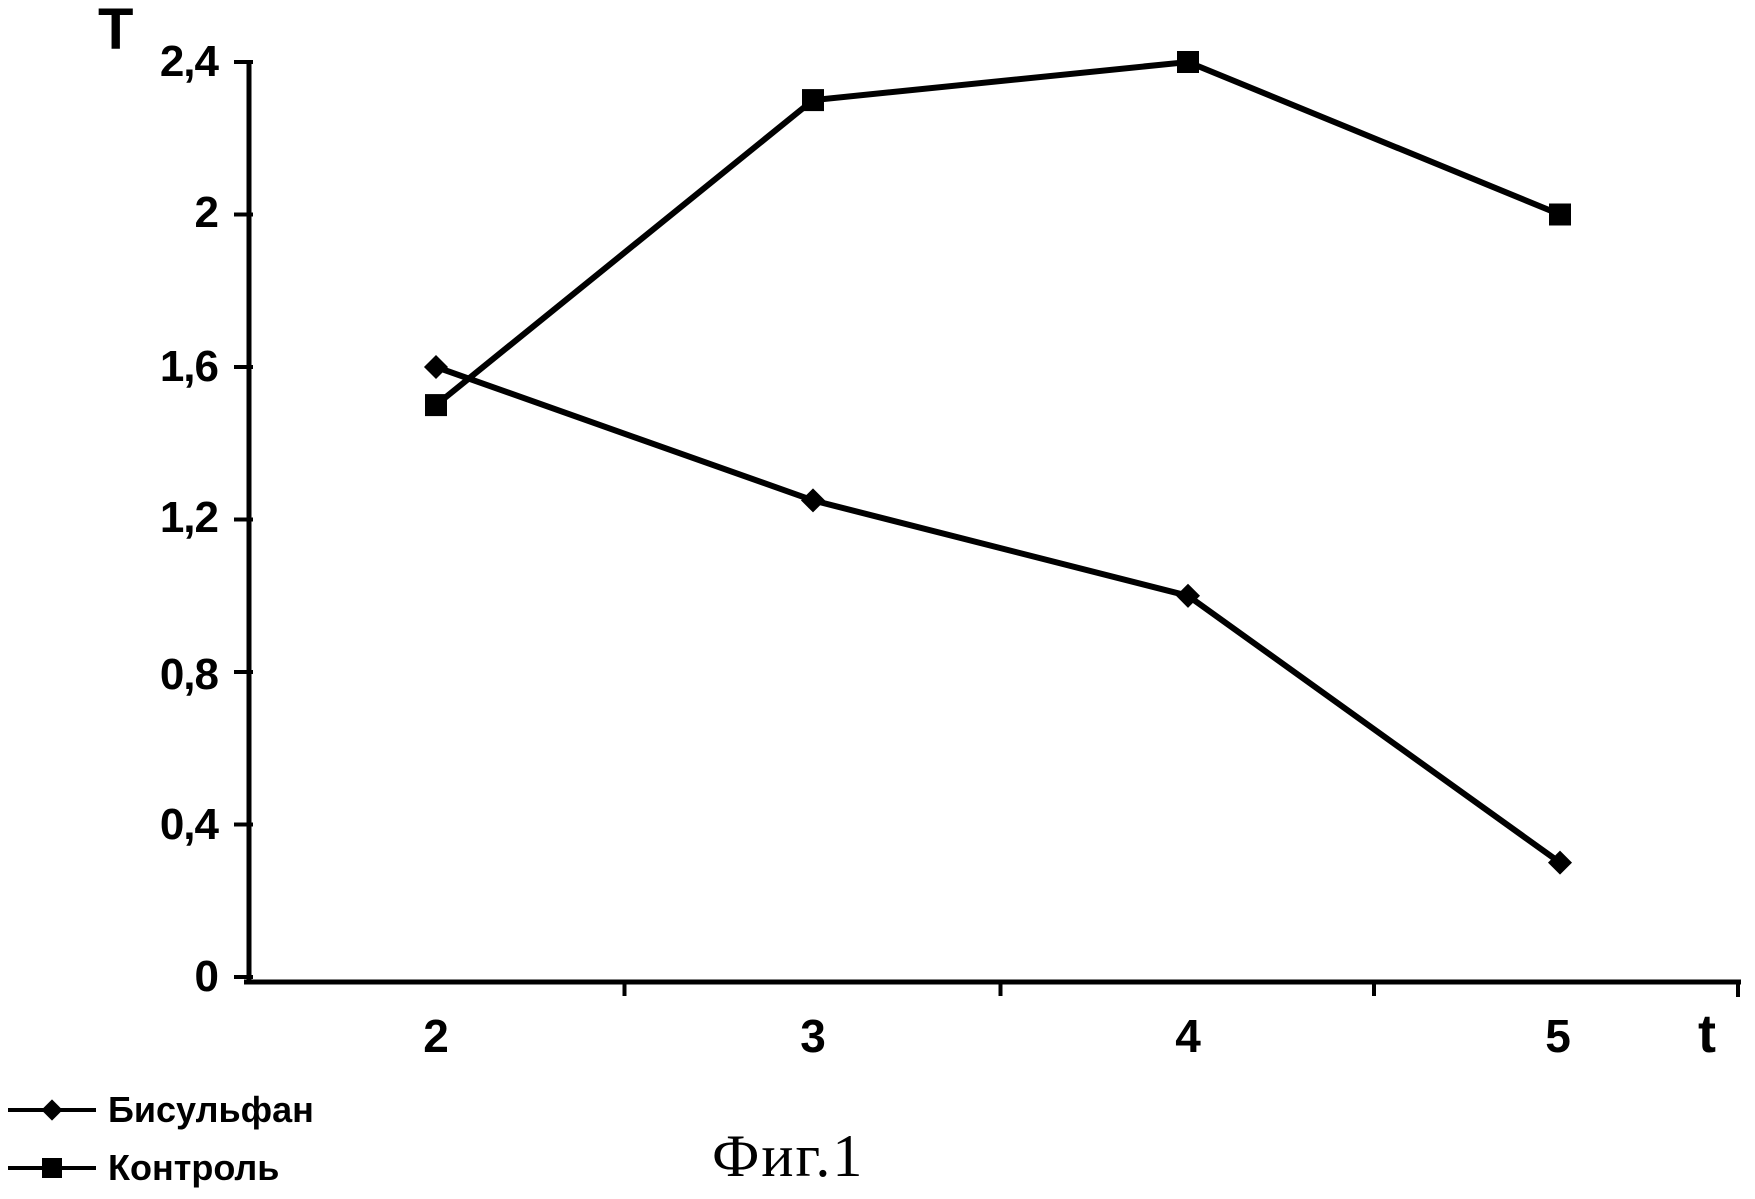 This screenshot has height=1199, width=1755. I want to click on x-tick-label-4: 4, so click(1188, 1036).